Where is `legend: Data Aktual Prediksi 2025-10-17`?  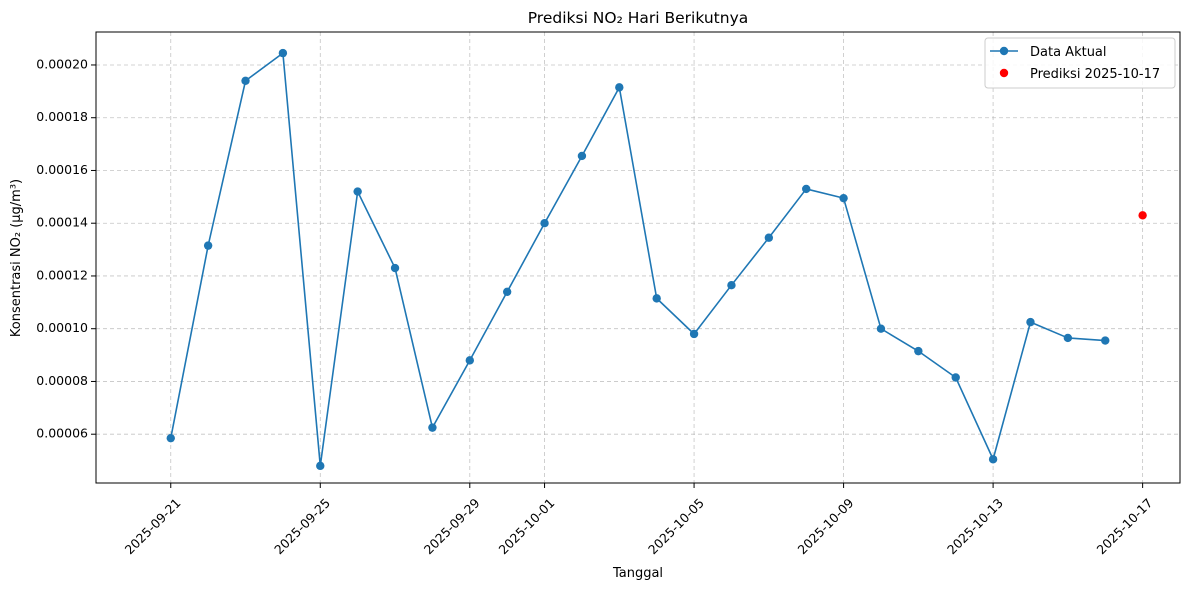
legend: Data Aktual Prediksi 2025-10-17 is located at coordinates (1080, 63).